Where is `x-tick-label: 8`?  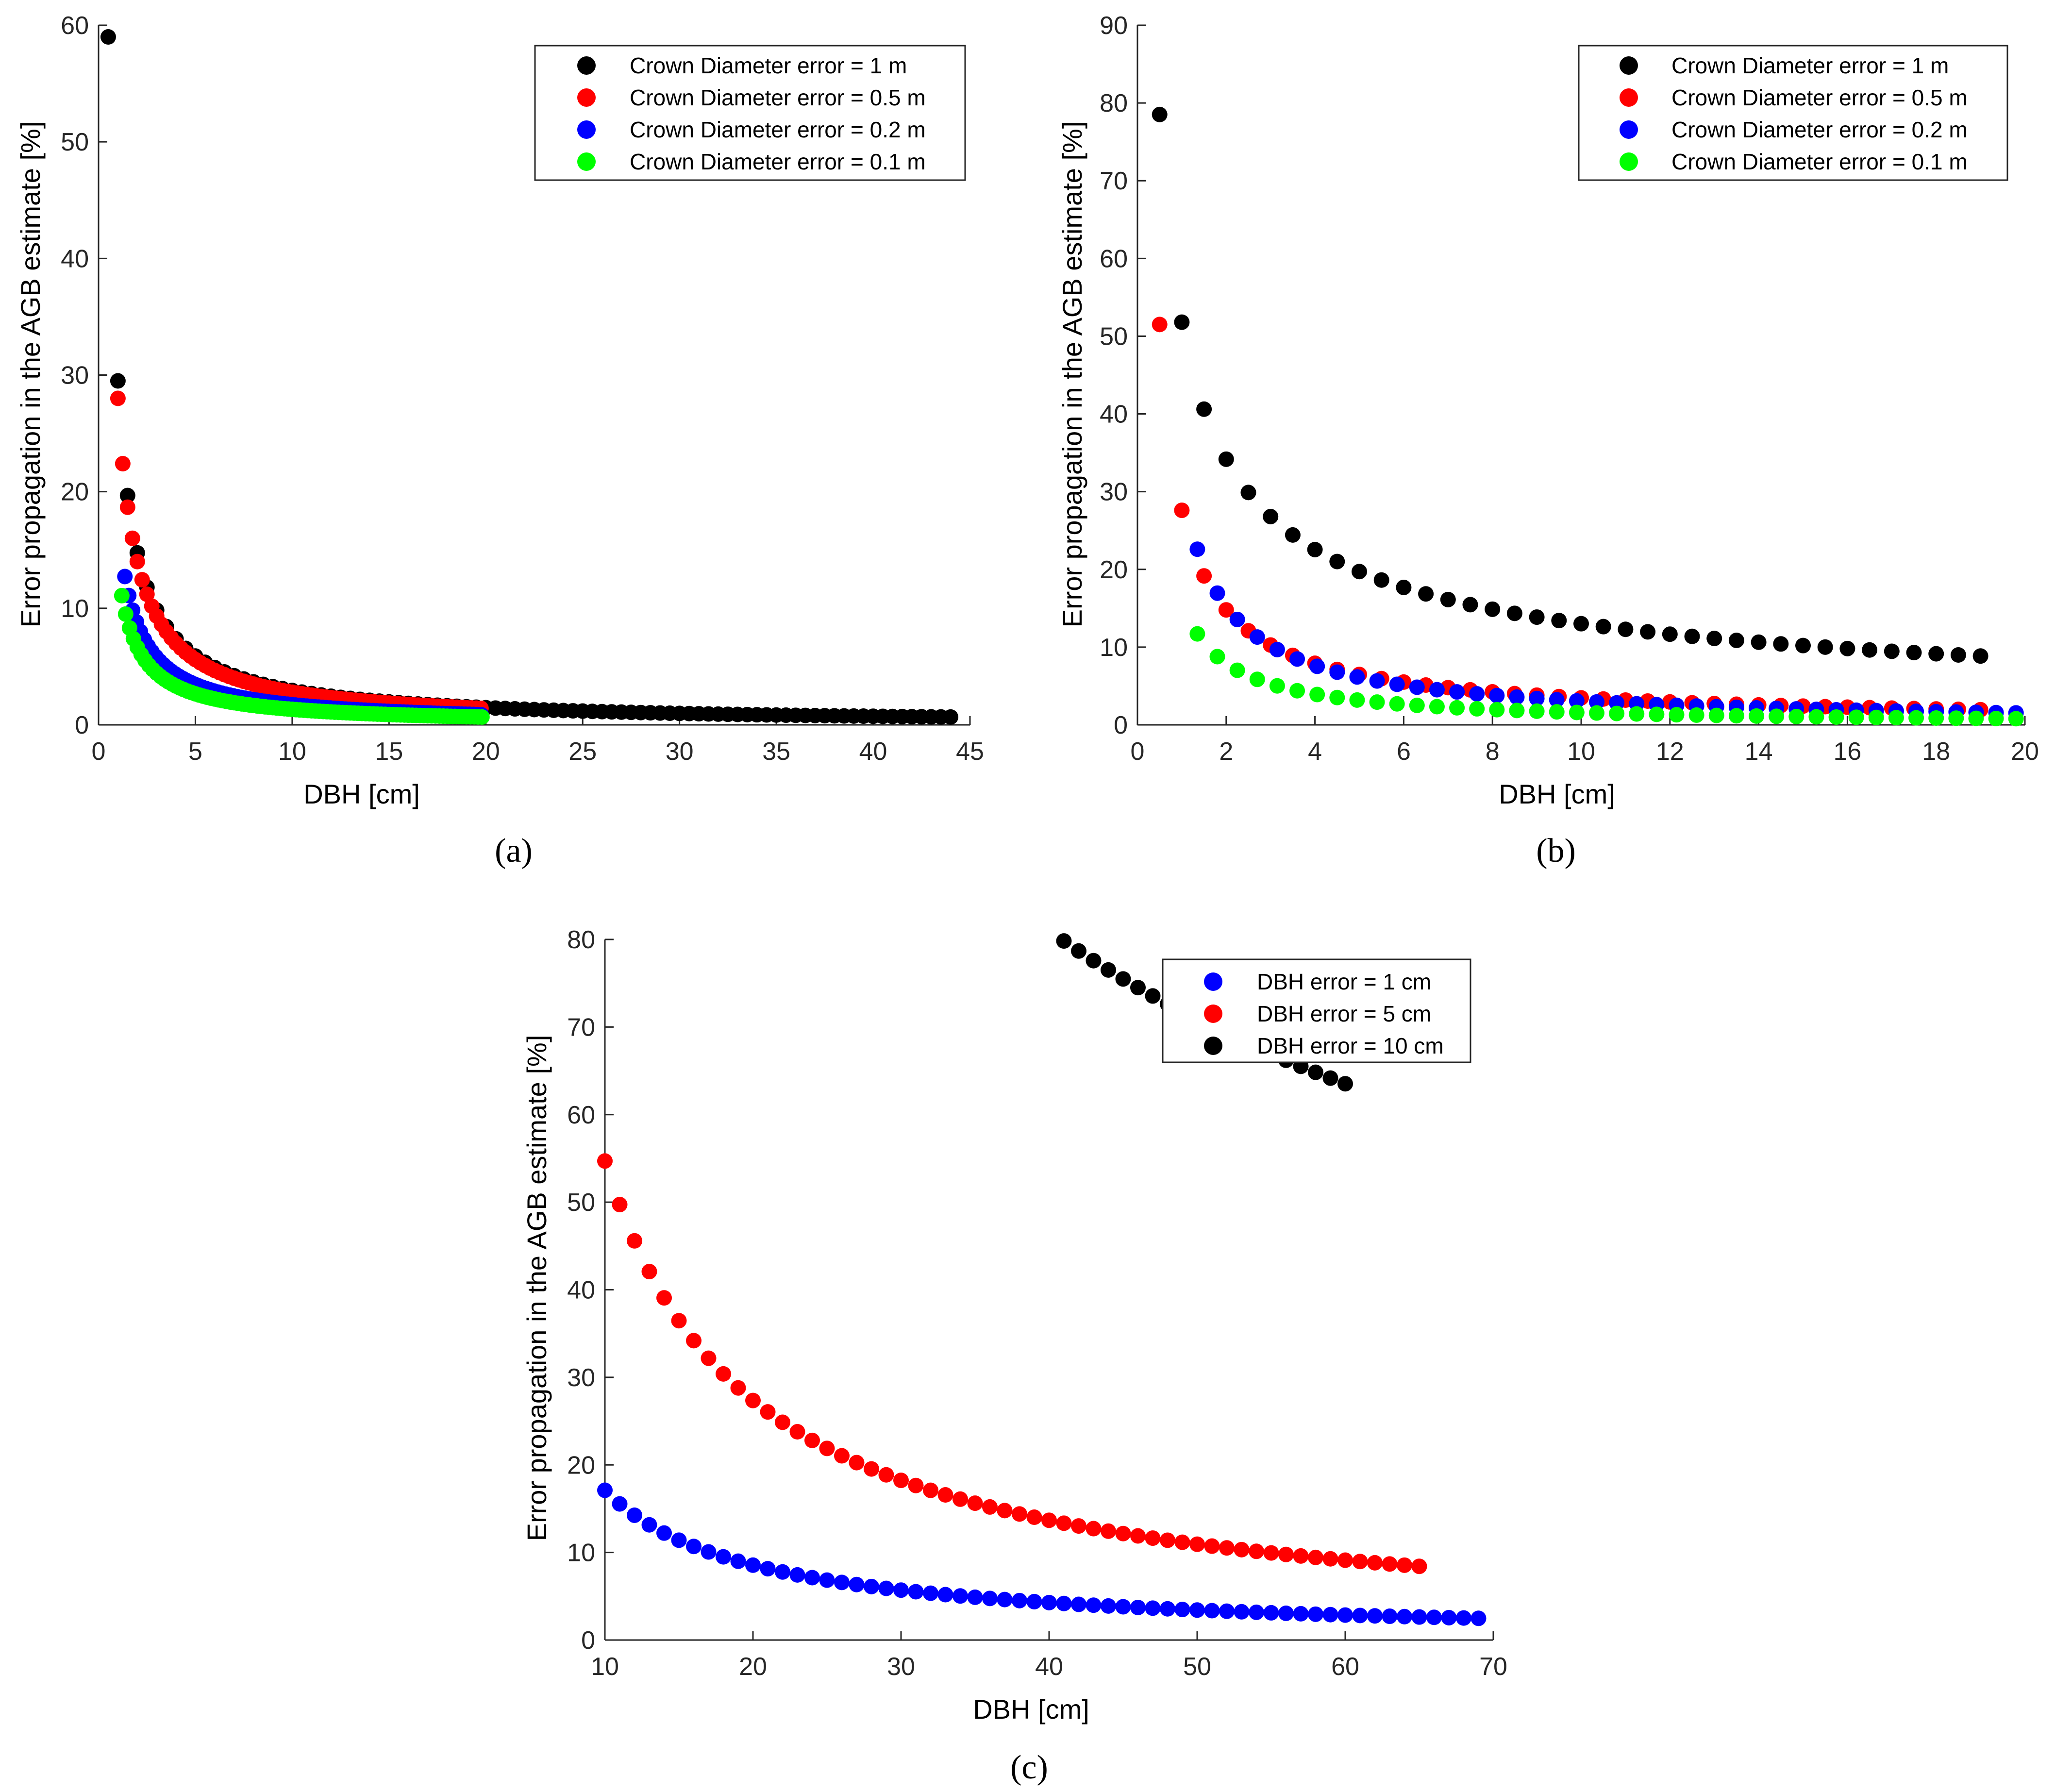 x-tick-label: 8 is located at coordinates (1493, 752).